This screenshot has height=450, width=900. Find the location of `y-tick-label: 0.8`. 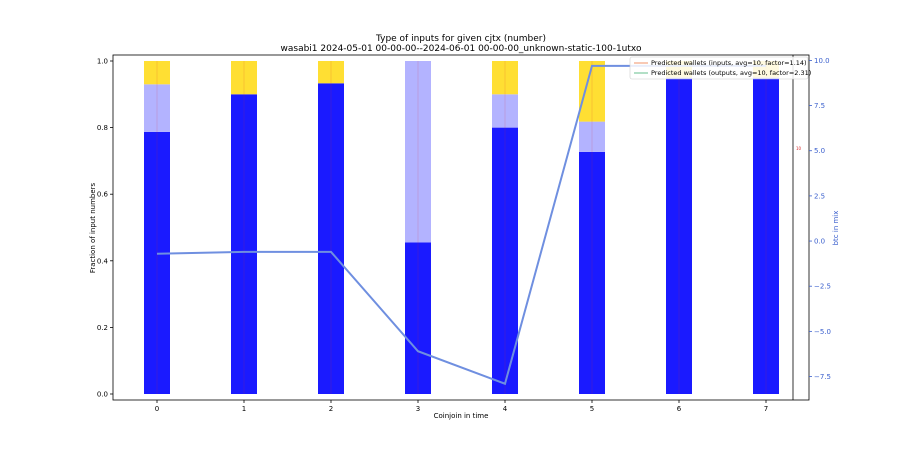

y-tick-label: 0.8 is located at coordinates (102, 128).